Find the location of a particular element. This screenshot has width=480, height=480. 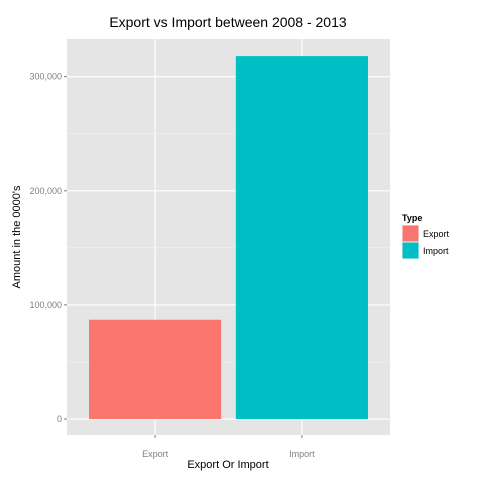

x-tick-label: Import is located at coordinates (302, 454).